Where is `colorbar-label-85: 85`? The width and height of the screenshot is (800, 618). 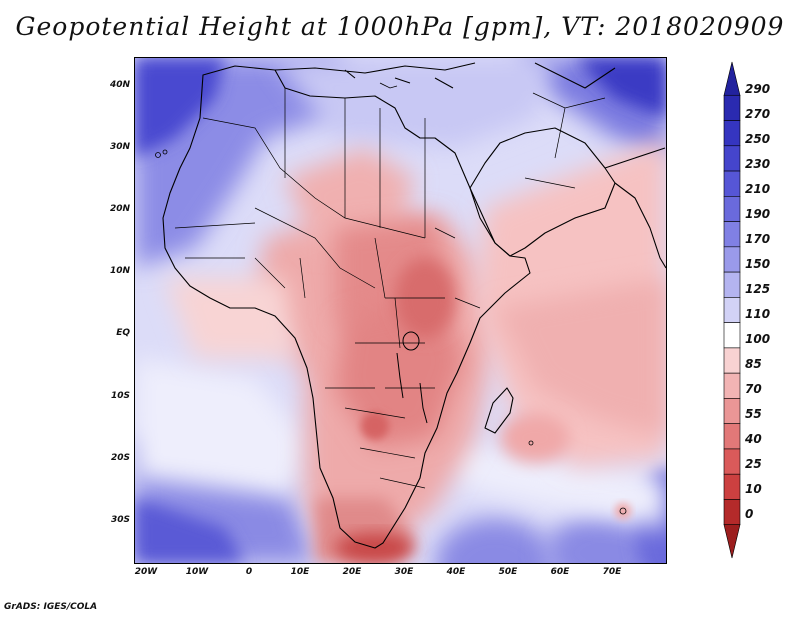 colorbar-label-85: 85 is located at coordinates (753, 364).